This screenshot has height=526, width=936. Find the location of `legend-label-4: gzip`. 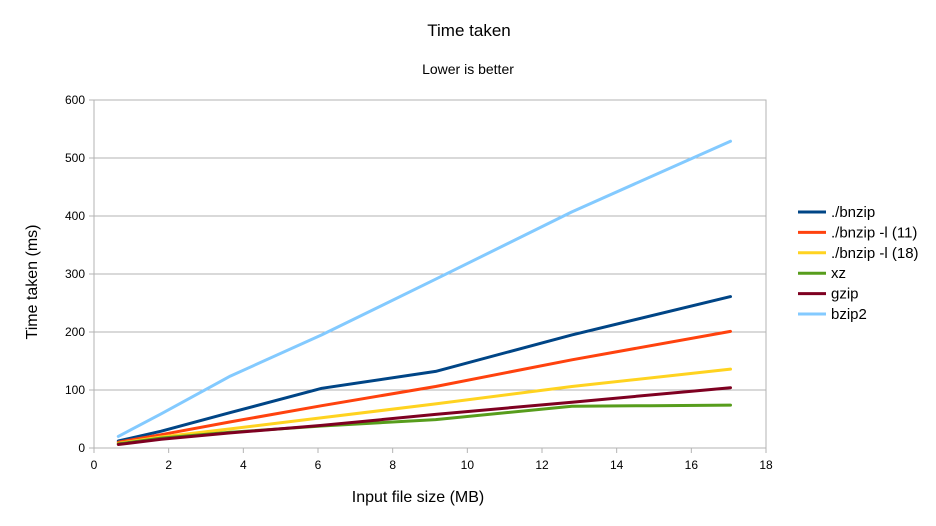

legend-label-4: gzip is located at coordinates (845, 294).